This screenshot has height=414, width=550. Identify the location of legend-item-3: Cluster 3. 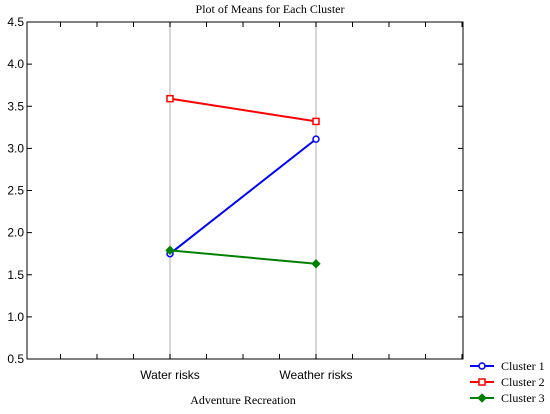
(507, 398).